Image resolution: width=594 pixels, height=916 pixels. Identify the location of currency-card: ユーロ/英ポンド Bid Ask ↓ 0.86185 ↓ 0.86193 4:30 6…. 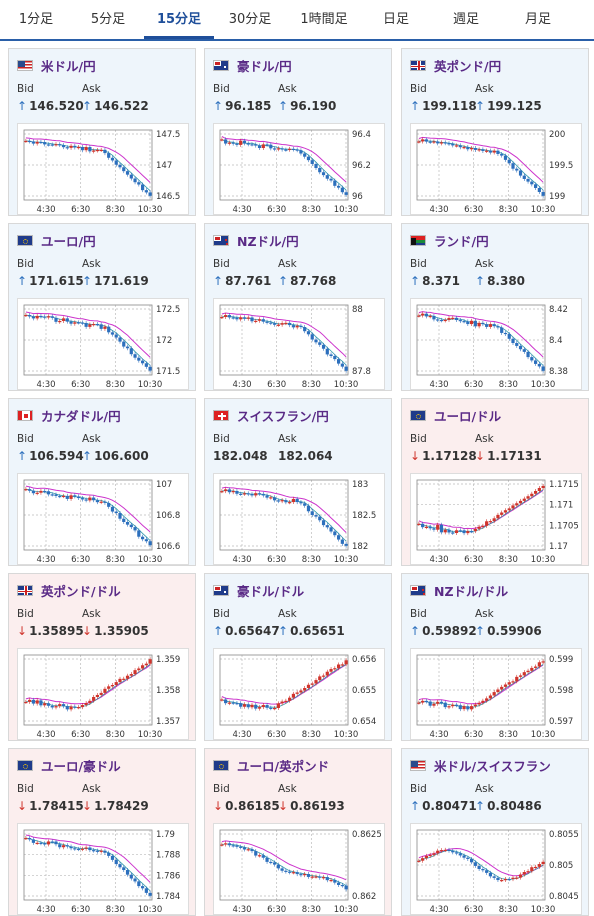
(298, 832).